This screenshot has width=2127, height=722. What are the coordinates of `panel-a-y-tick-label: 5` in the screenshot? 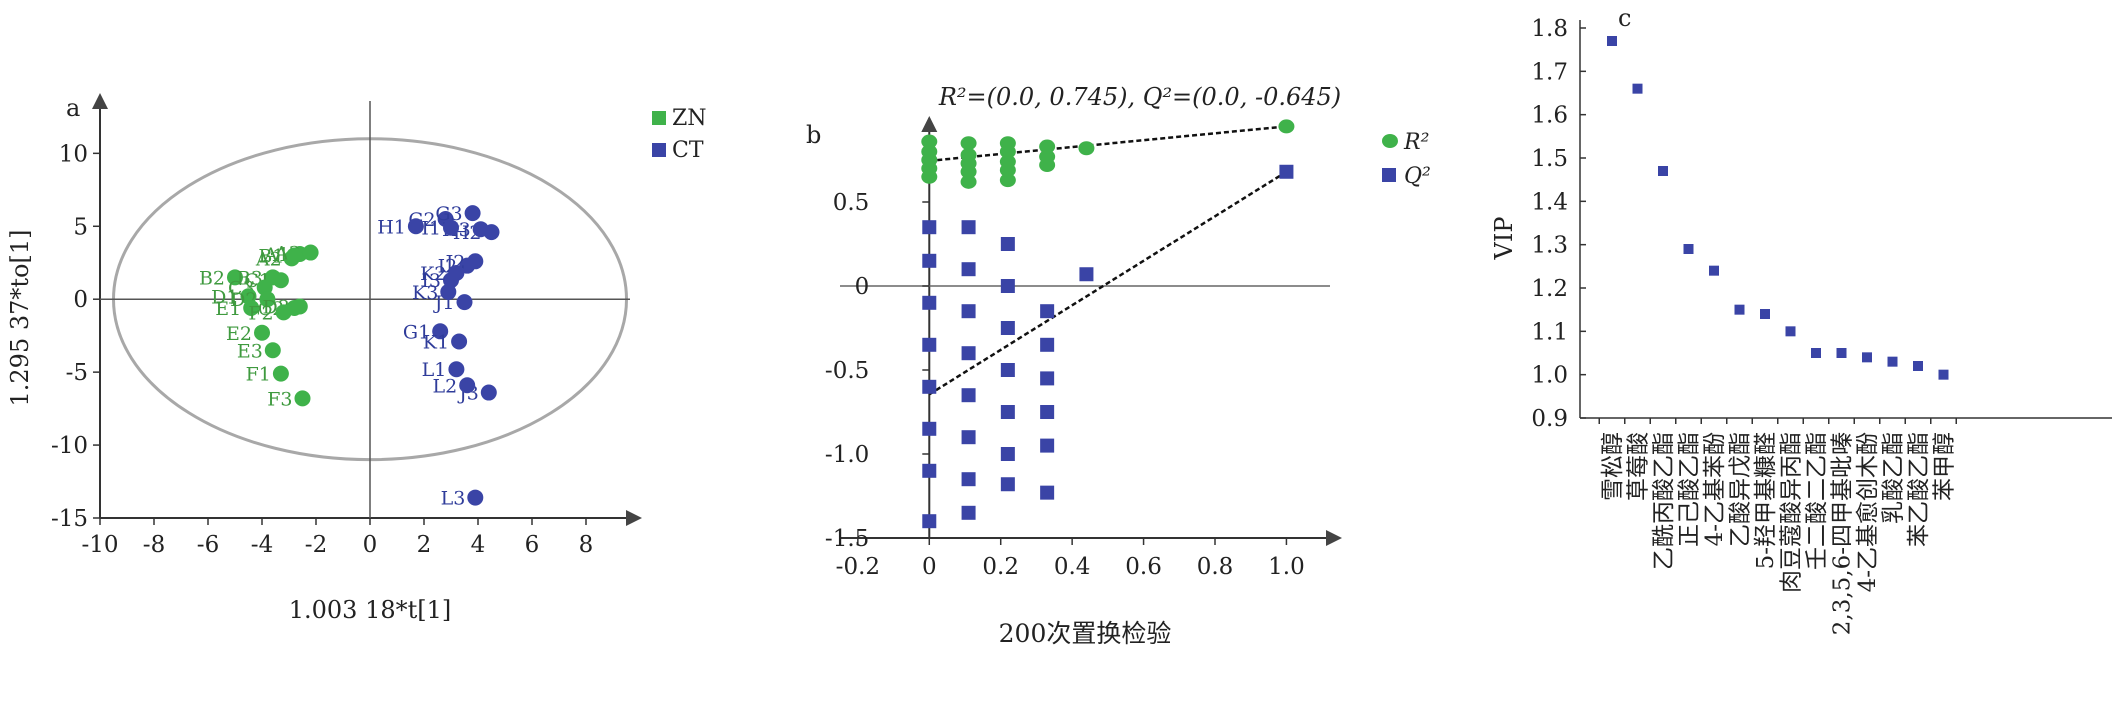 It's located at (80, 227).